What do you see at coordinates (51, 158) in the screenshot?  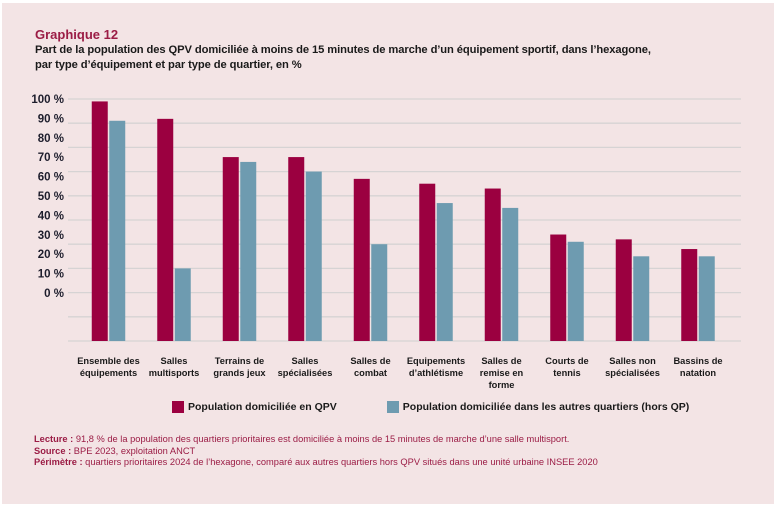 I see `y-tick-label: 70 %` at bounding box center [51, 158].